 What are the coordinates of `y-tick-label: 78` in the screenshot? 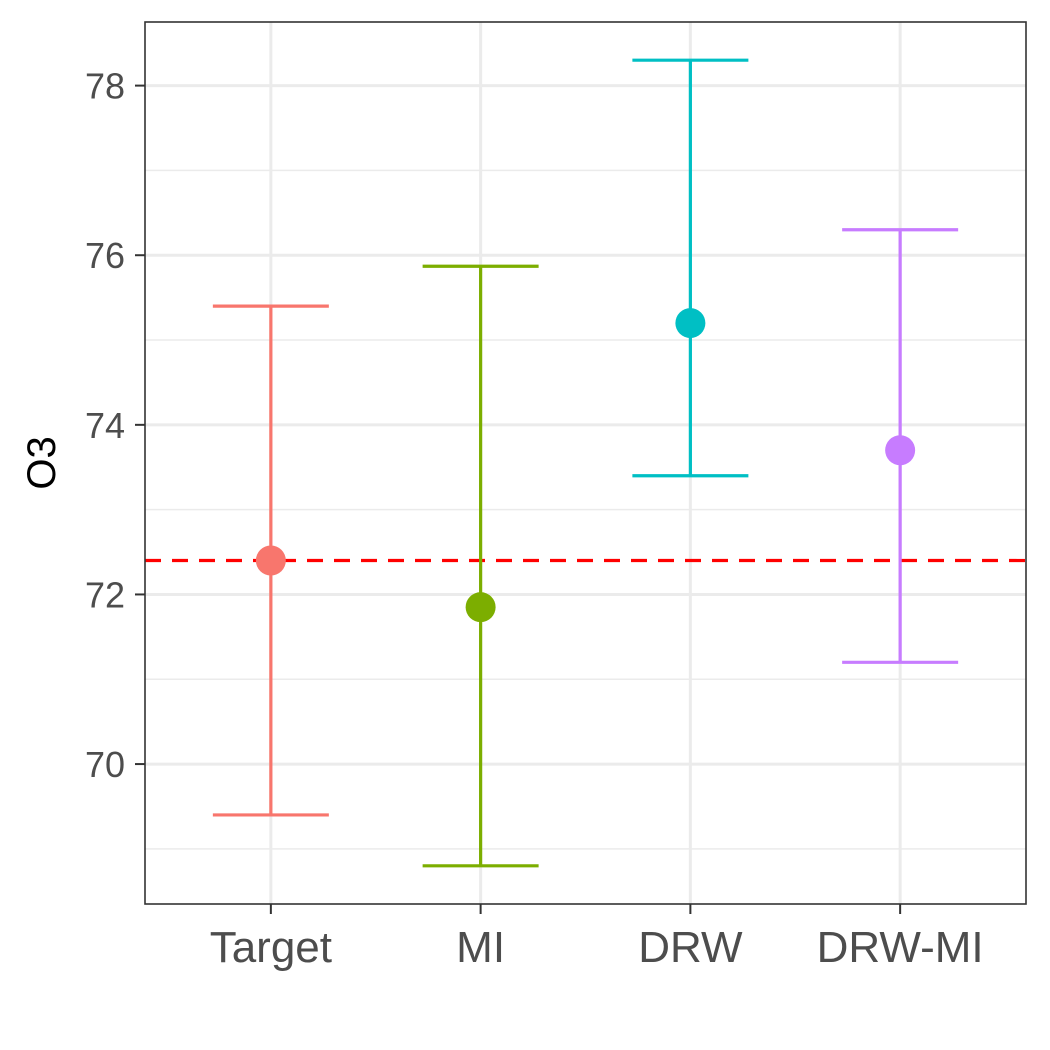 It's located at (105, 86).